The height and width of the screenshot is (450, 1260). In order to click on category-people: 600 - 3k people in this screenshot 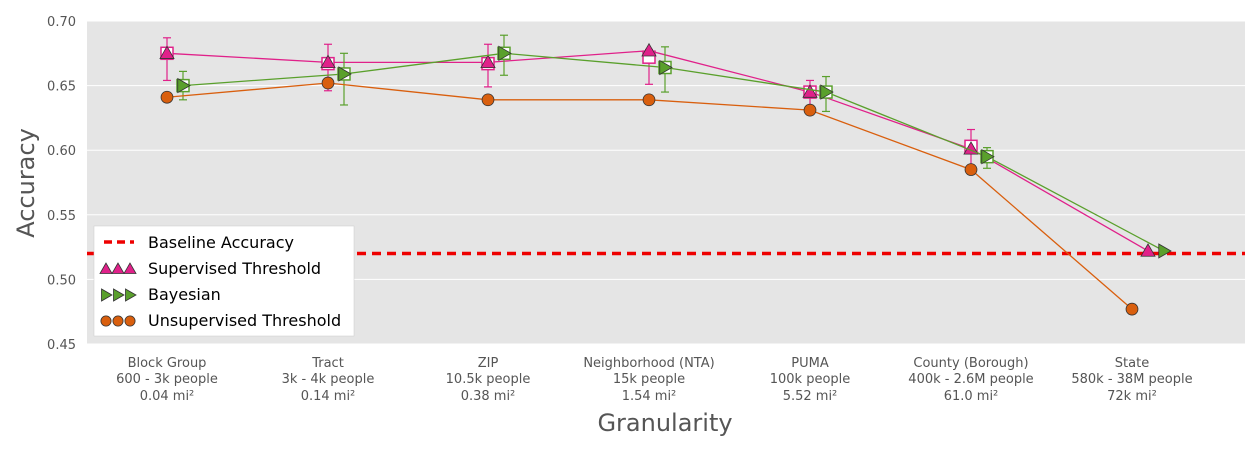, I will do `click(167, 379)`.